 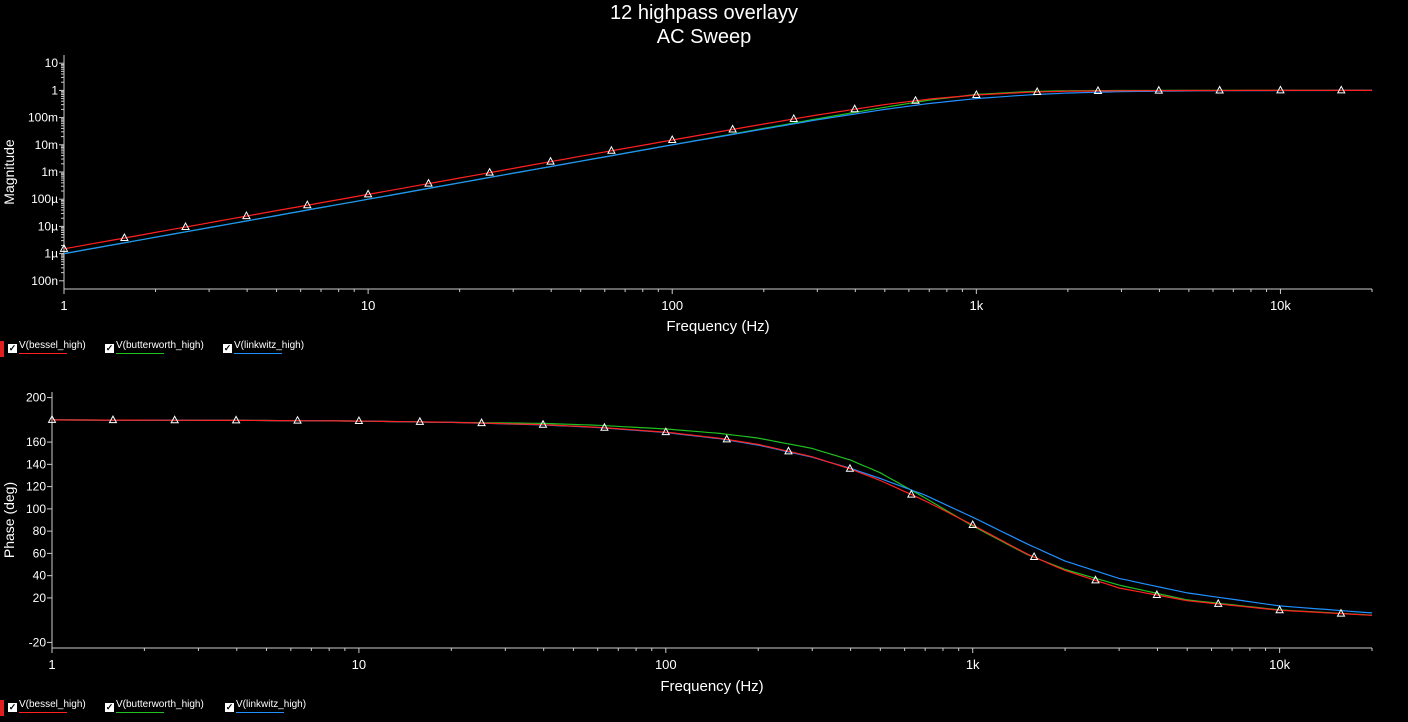 I want to click on y-tick-label: 10m, so click(x=46, y=145).